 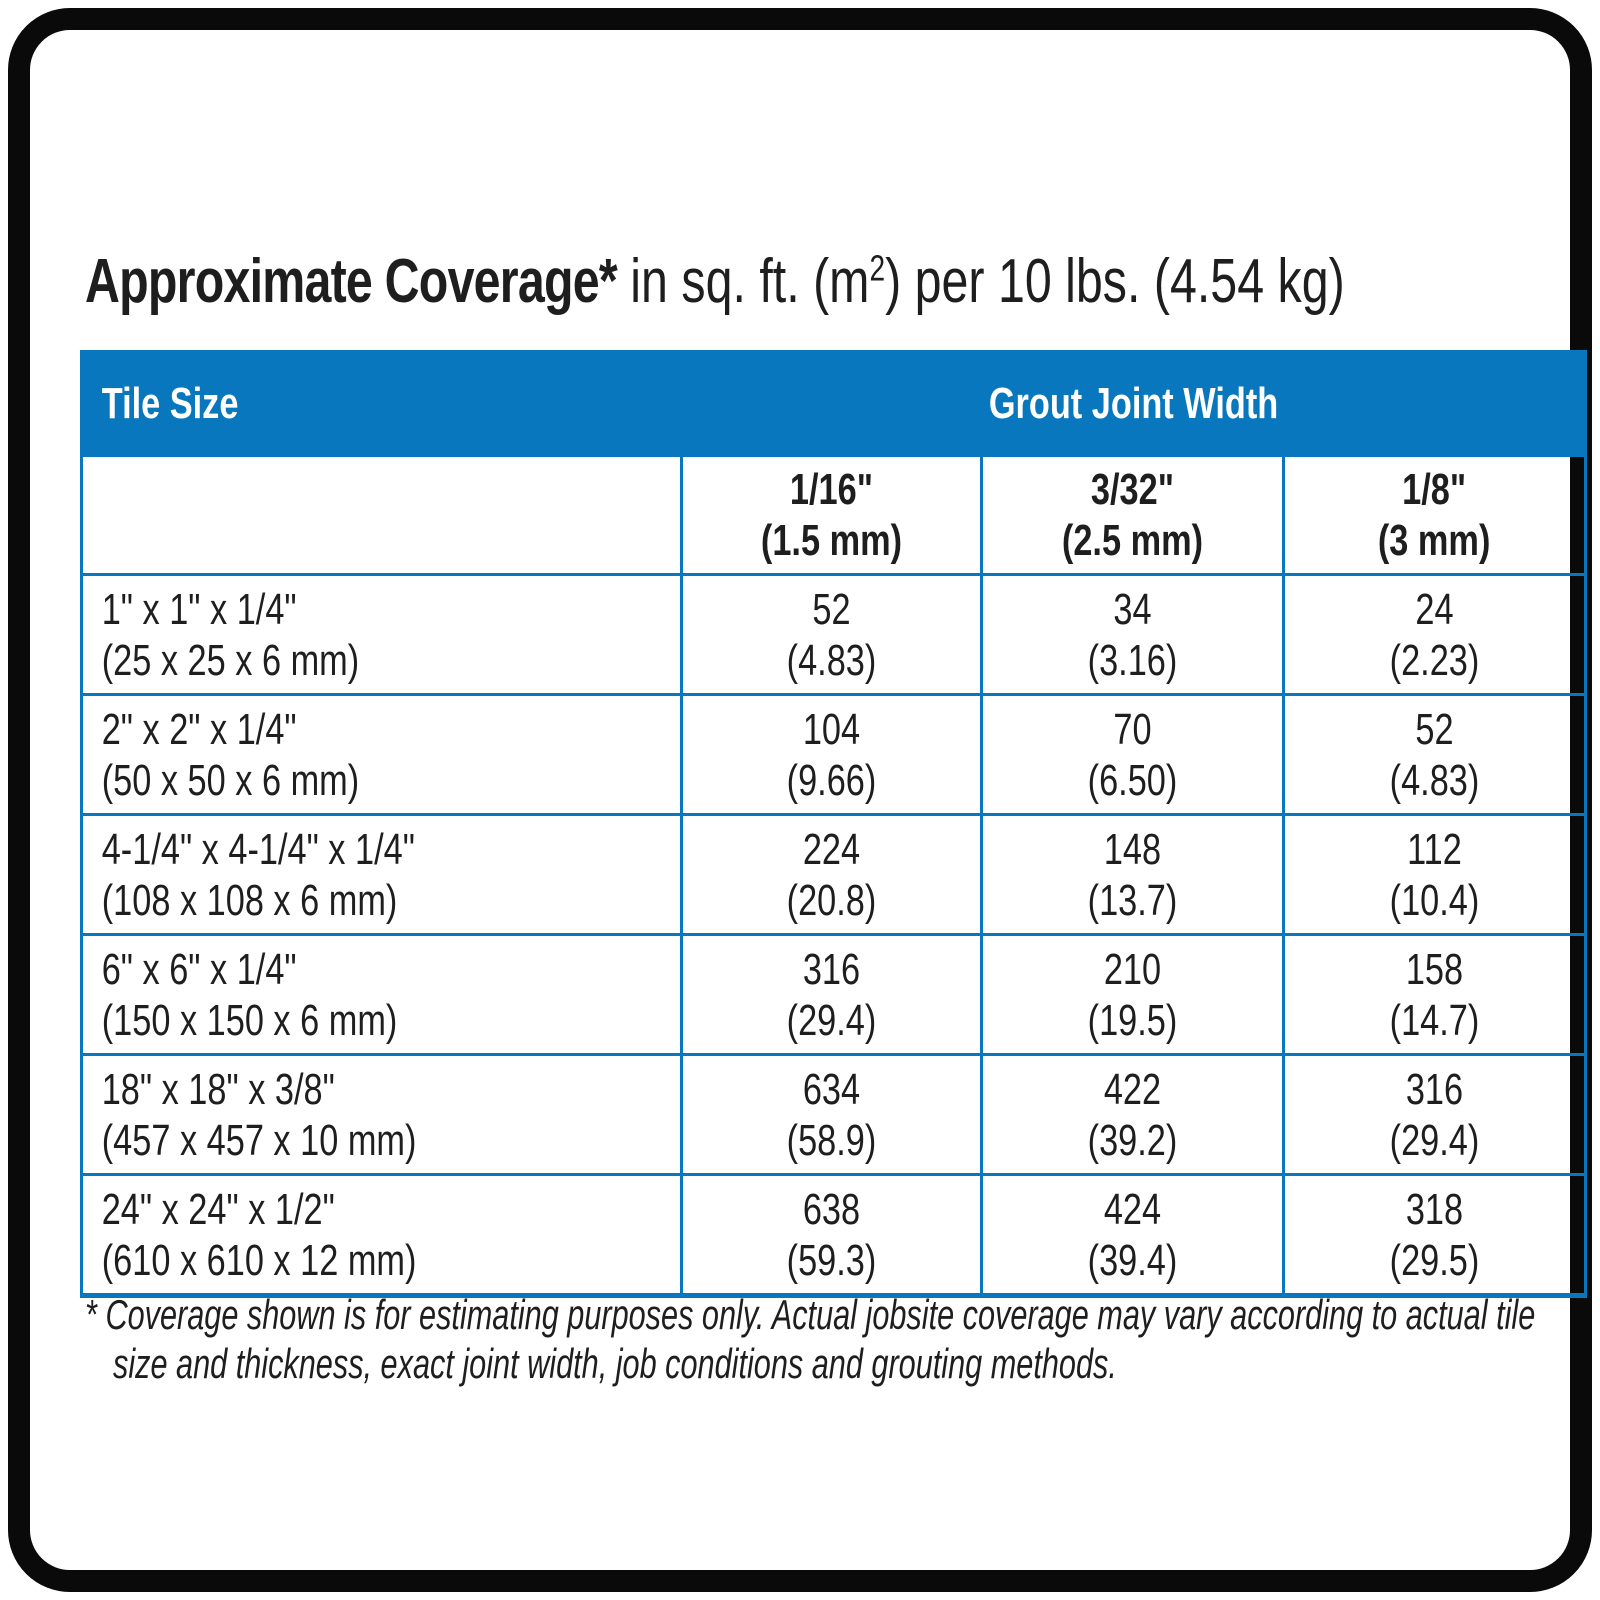 I want to click on subheader-empty-cell, so click(x=381, y=515).